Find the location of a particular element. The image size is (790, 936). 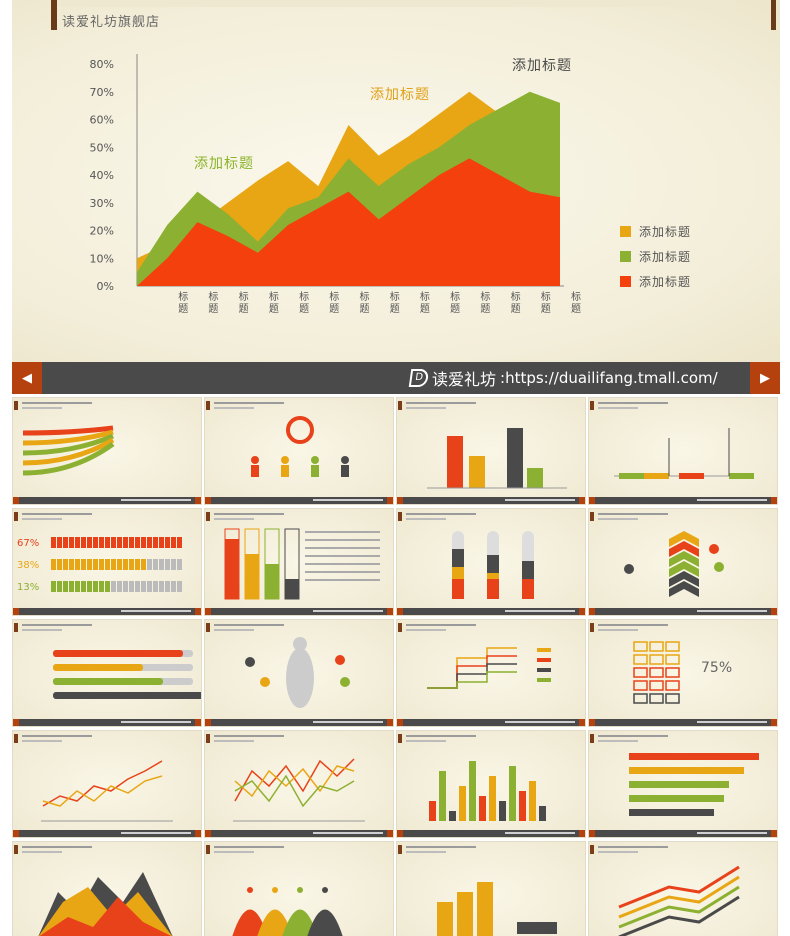

chevron-dot is located at coordinates (719, 567).